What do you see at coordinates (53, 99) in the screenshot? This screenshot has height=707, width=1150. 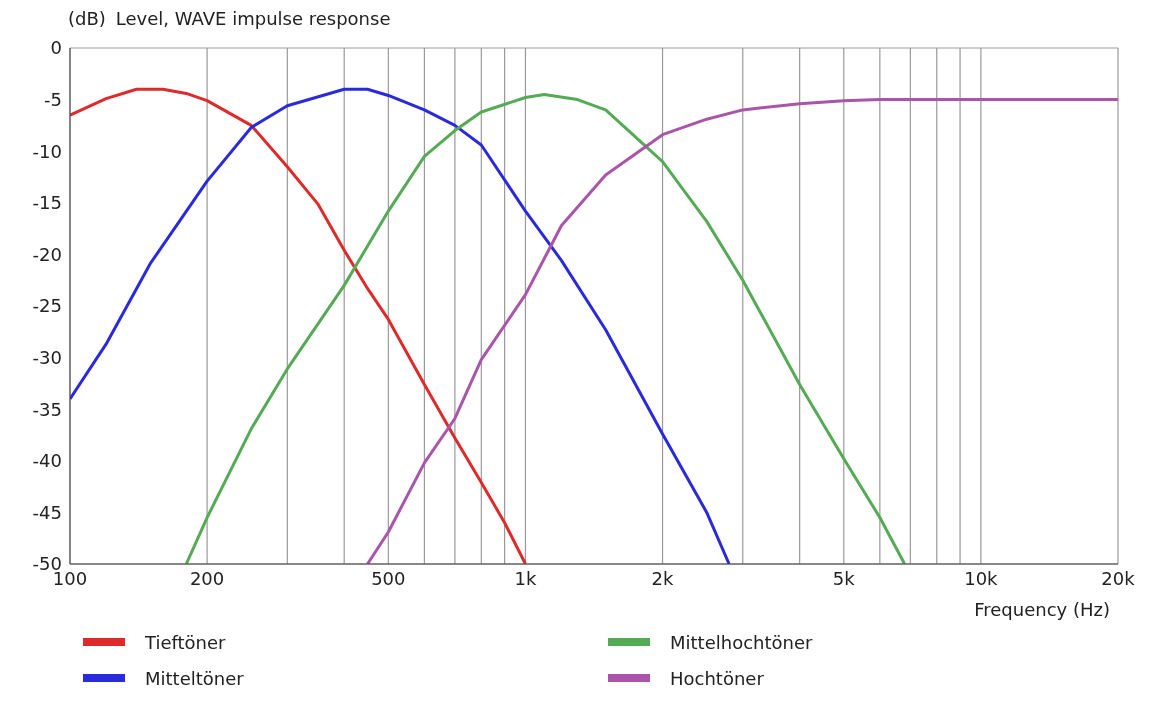 I see `y-tick-label: -5` at bounding box center [53, 99].